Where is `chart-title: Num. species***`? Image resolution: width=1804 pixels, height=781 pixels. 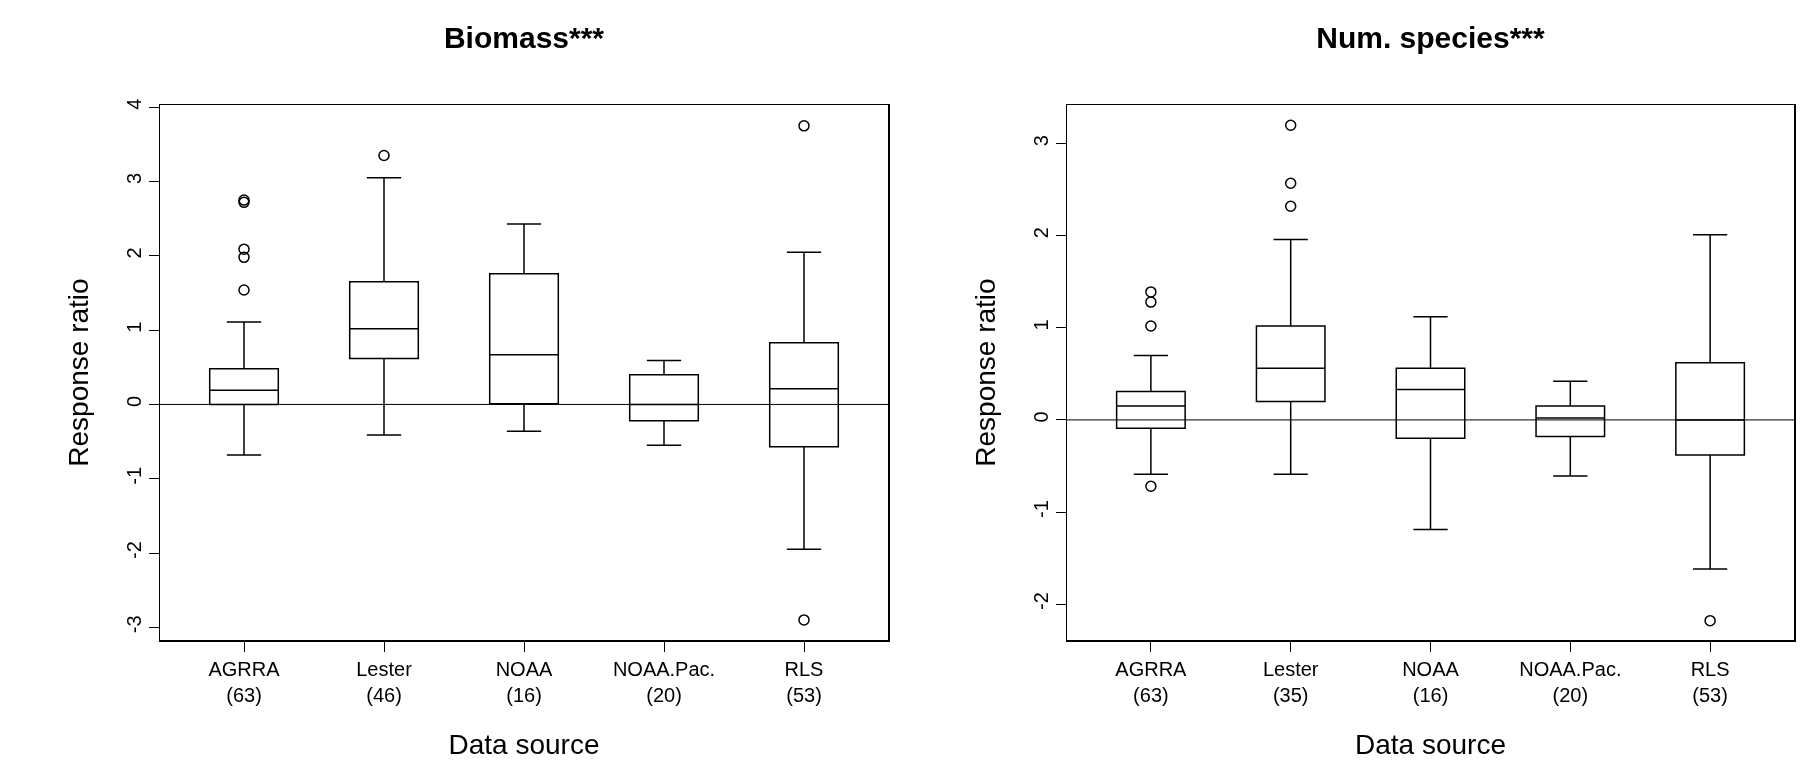
chart-title: Num. species*** is located at coordinates (1431, 38).